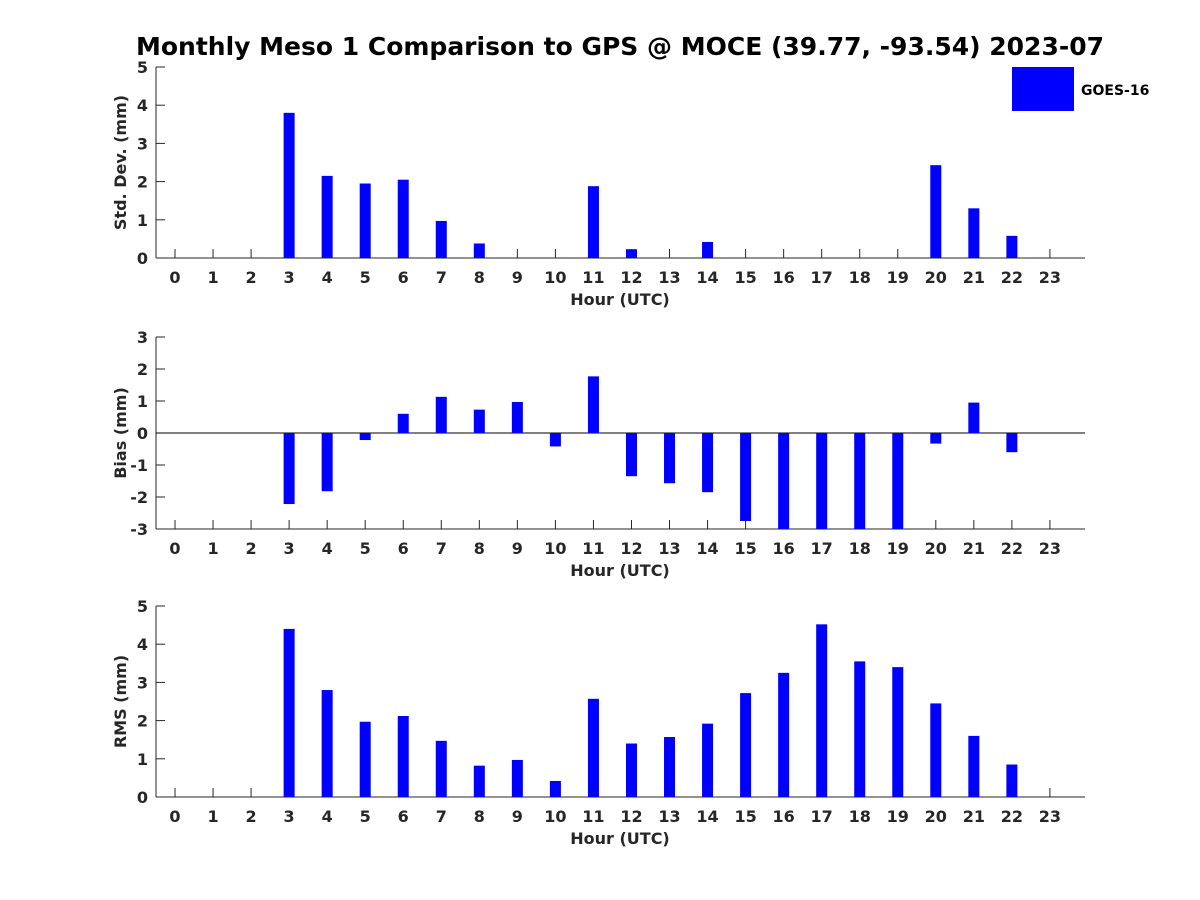 This screenshot has height=900, width=1200. I want to click on x-tick-label: 4, so click(327, 816).